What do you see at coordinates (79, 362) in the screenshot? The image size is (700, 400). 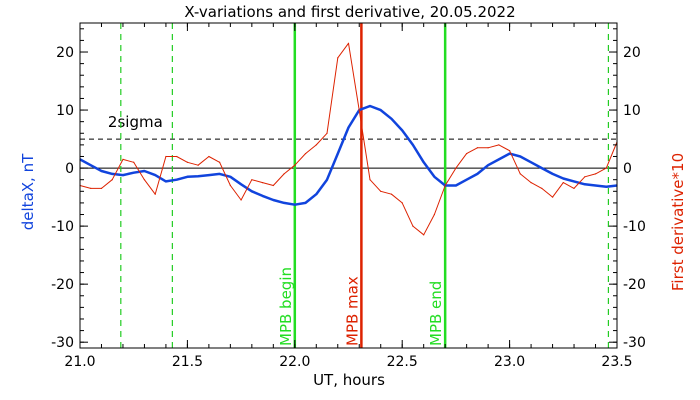 I see `xtick-label-0: 21.0` at bounding box center [79, 362].